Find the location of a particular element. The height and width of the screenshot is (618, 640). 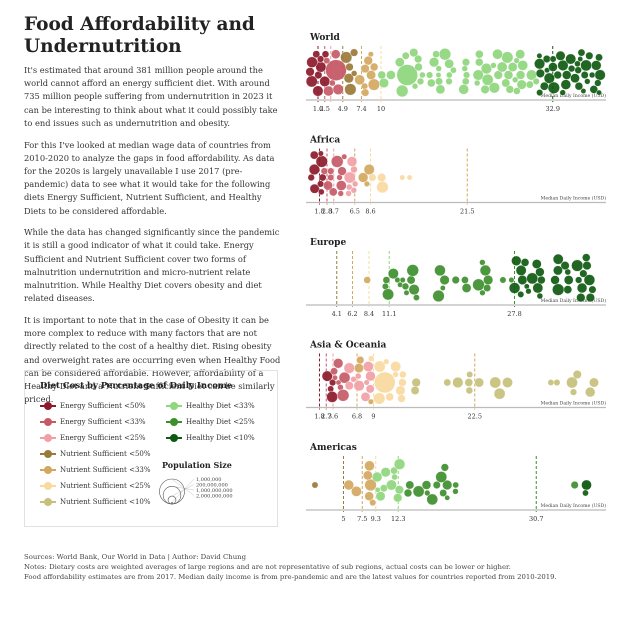

legend-label: Nutrient Sufficient <10% is located at coordinates (105, 502).